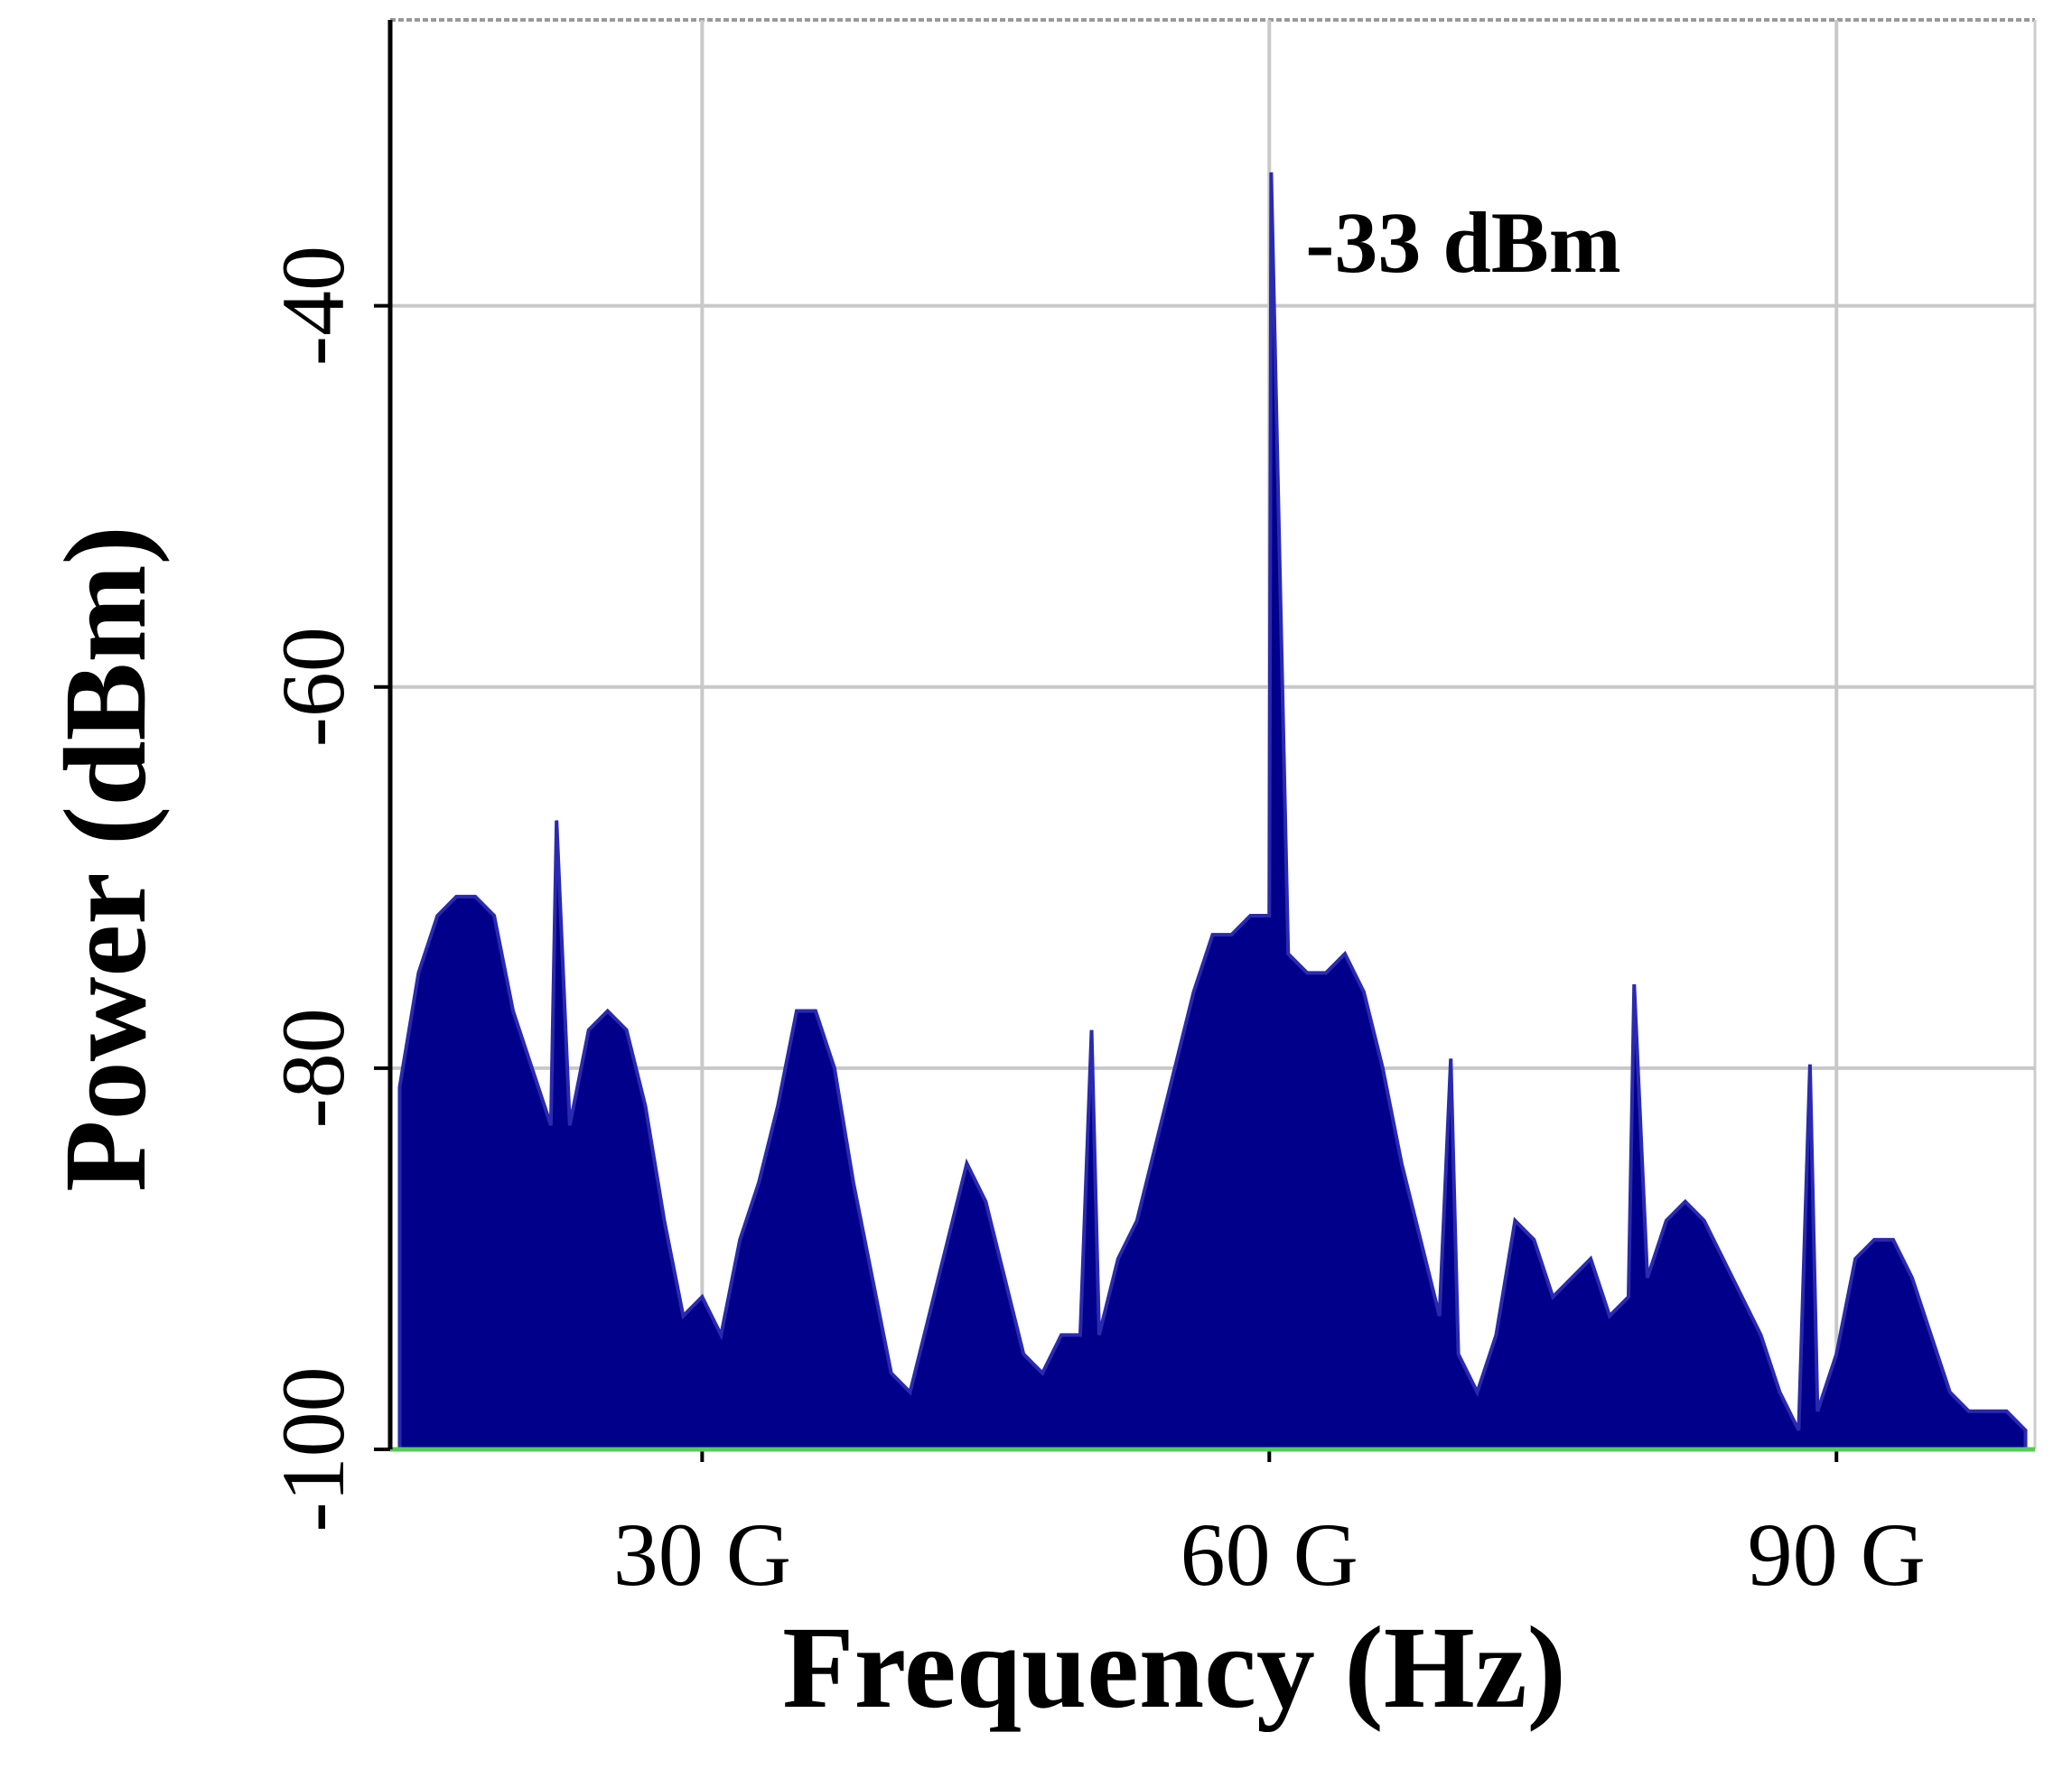  I want to click on y-axis-title: Power (dBm), so click(106, 859).